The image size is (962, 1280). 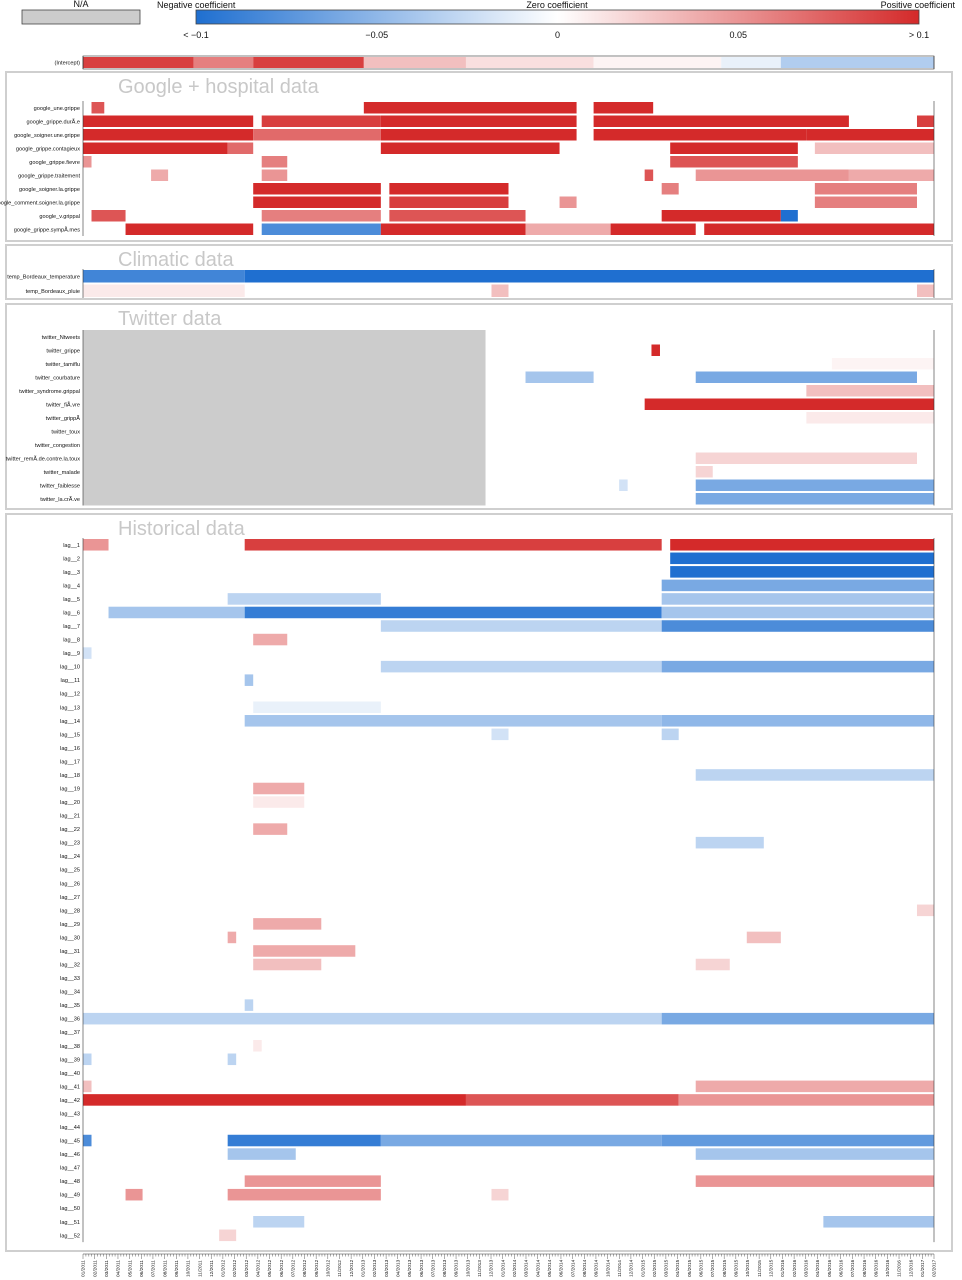 What do you see at coordinates (557, 35) in the screenshot?
I see `legend-tick-label: 0` at bounding box center [557, 35].